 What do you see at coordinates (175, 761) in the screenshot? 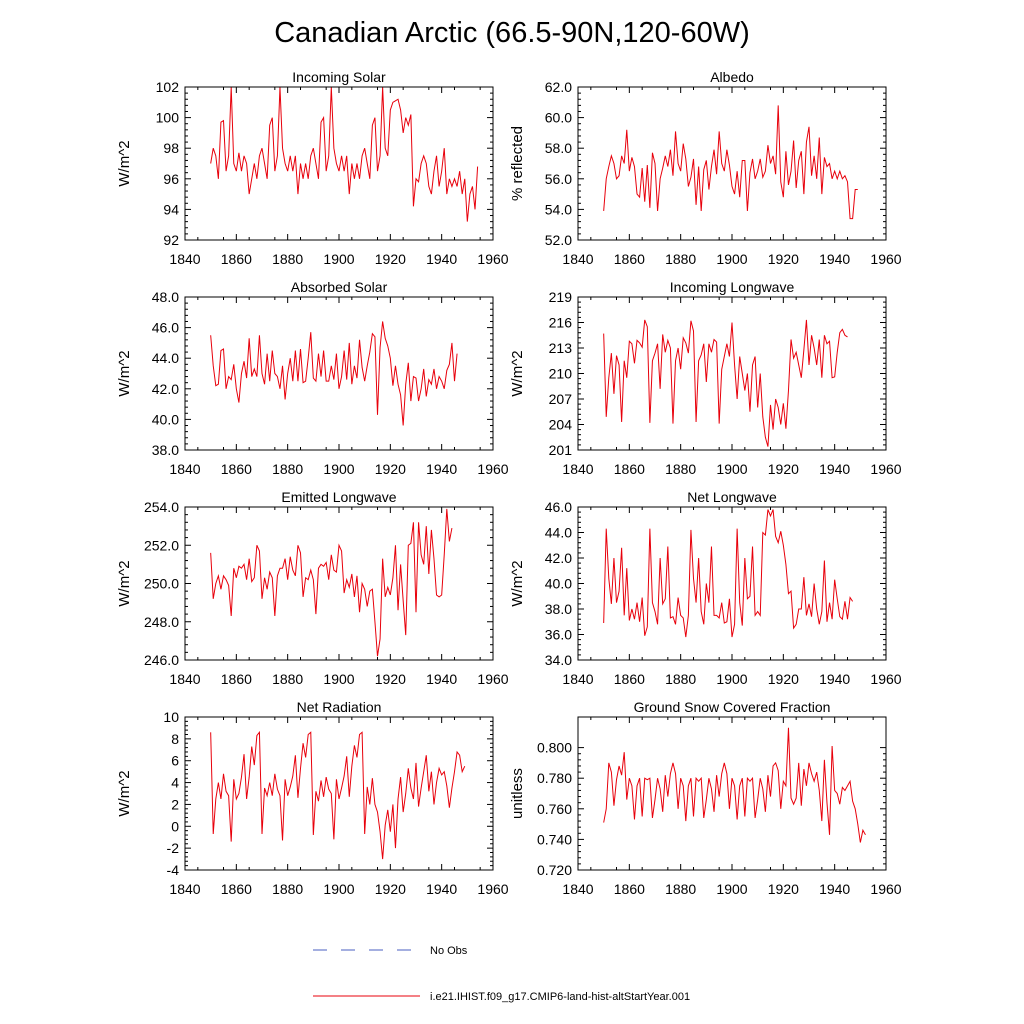
I see `y-tick-label: 6` at bounding box center [175, 761].